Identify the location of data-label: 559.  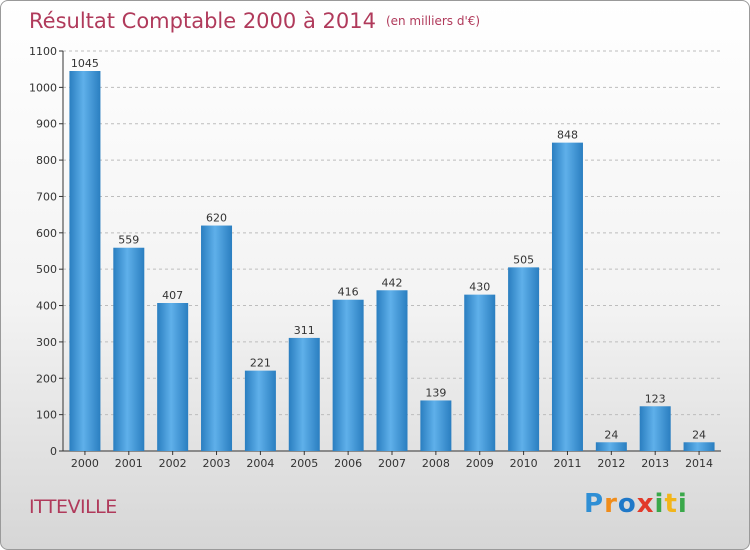
(128, 240).